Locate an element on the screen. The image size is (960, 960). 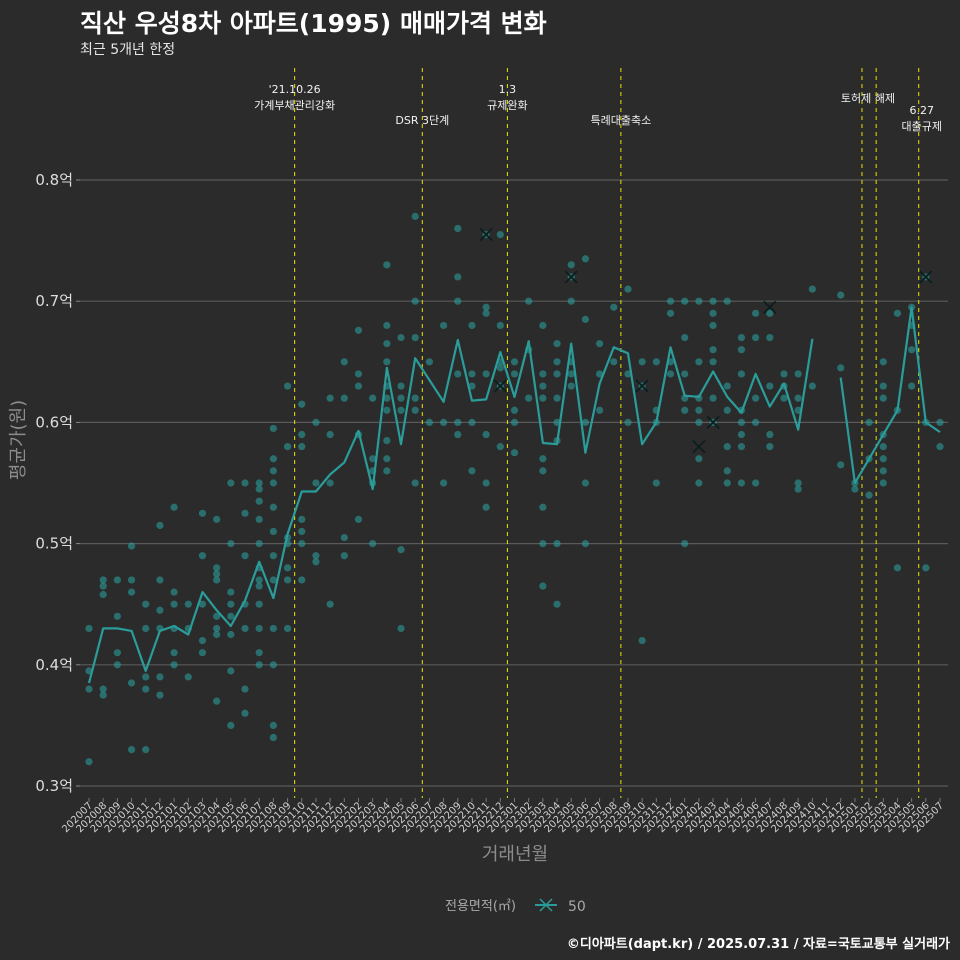
event-label: 토허제 해제 is located at coordinates (868, 98).